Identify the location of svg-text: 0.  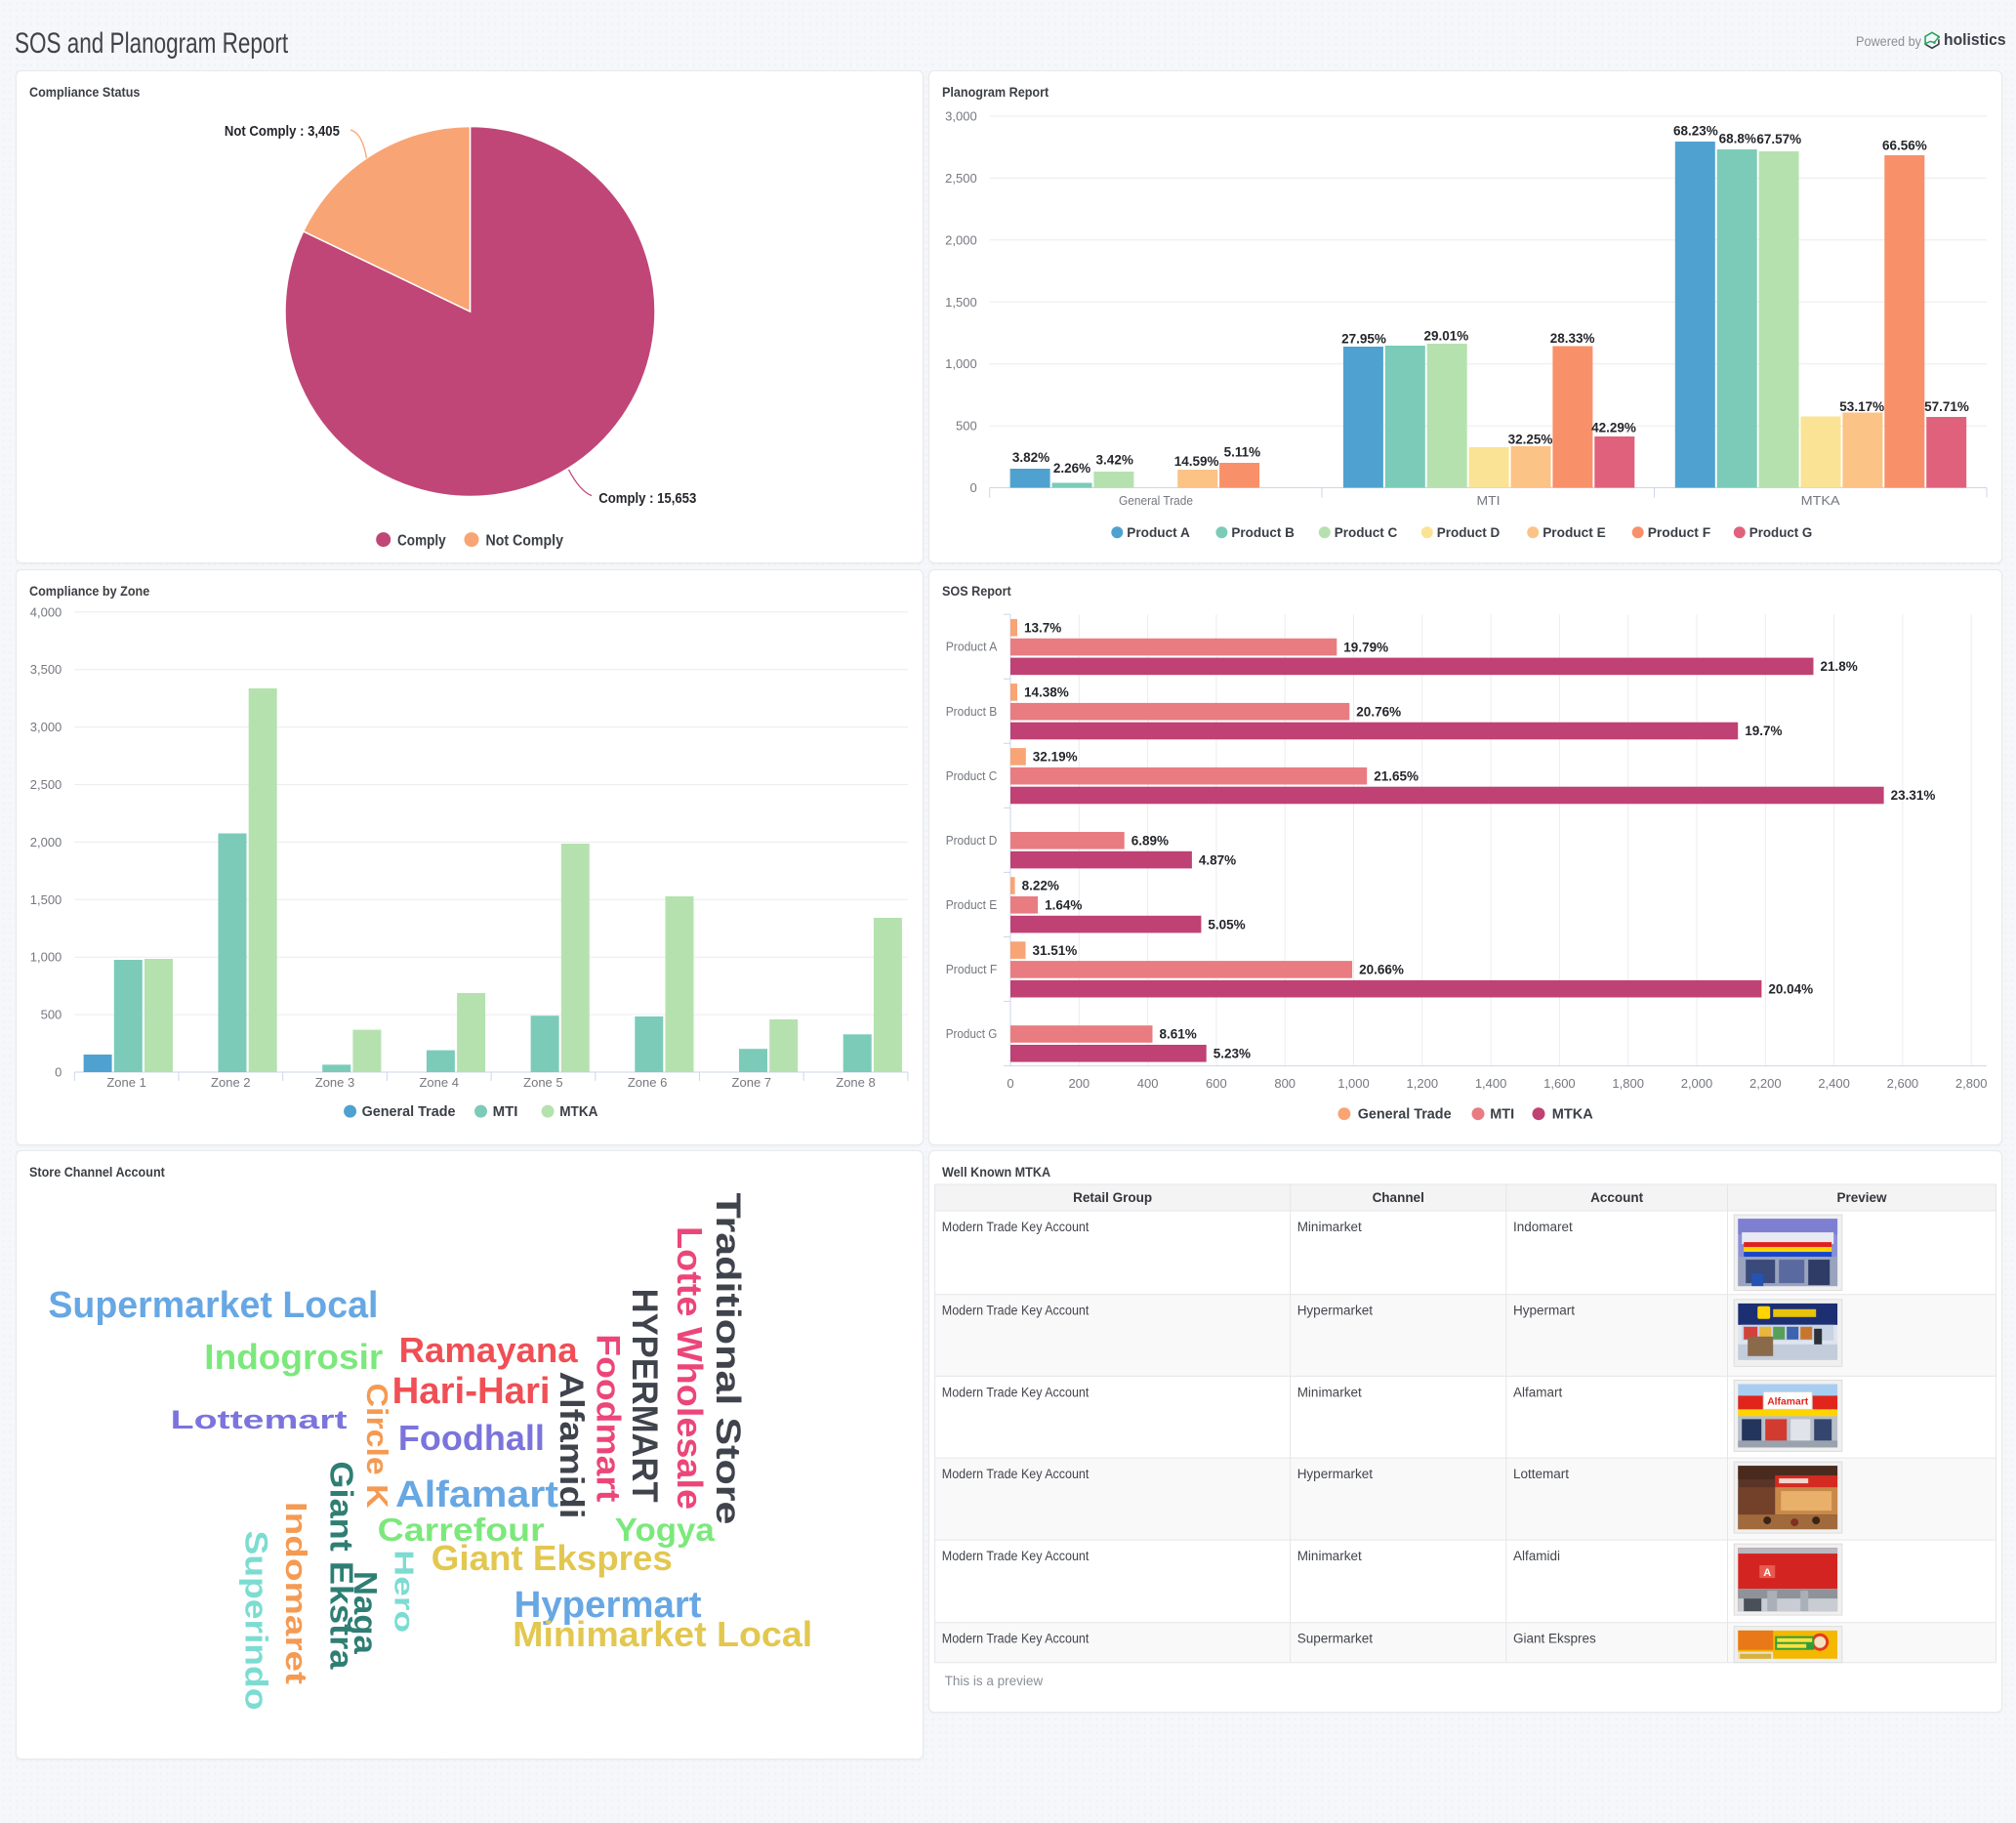
(973, 487).